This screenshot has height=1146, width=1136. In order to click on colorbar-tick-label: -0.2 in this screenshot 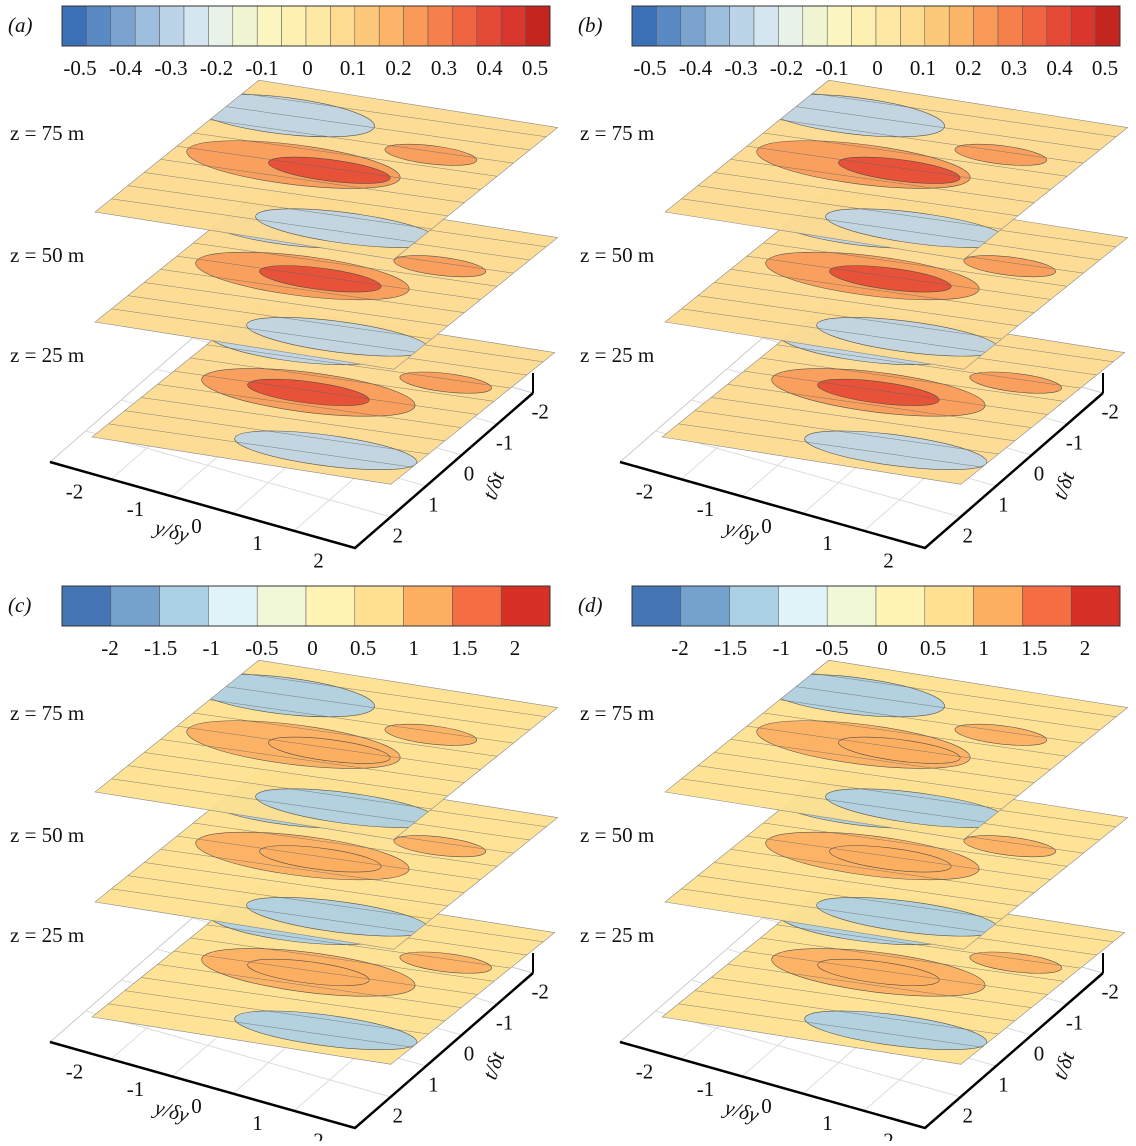, I will do `click(216, 68)`.